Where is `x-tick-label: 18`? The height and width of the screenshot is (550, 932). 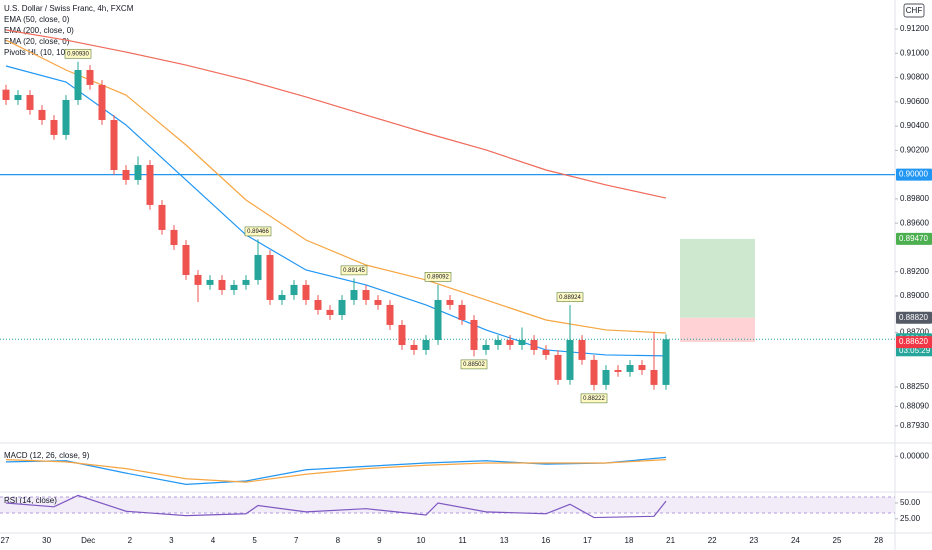
x-tick-label: 18 is located at coordinates (629, 540).